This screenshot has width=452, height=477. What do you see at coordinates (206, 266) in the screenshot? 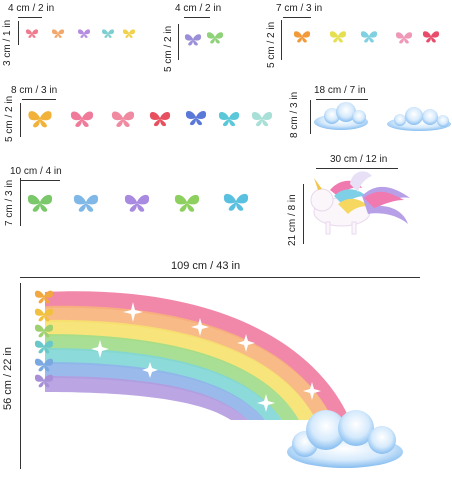
I see `dimension-label: 109 cm / 43 in` at bounding box center [206, 266].